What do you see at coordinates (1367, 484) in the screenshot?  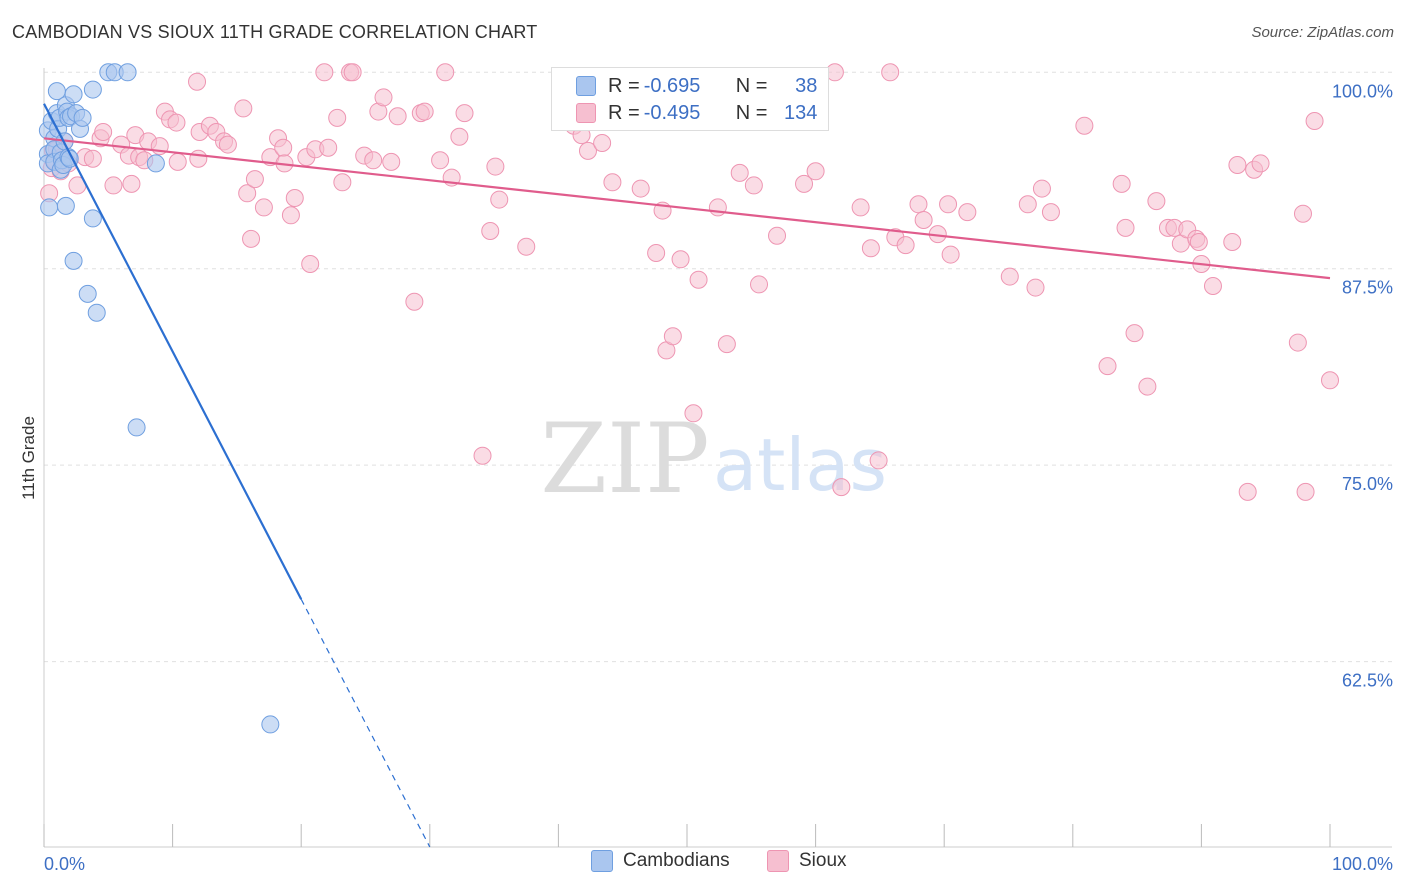 I see `y-tick-label: 75.0%` at bounding box center [1367, 484].